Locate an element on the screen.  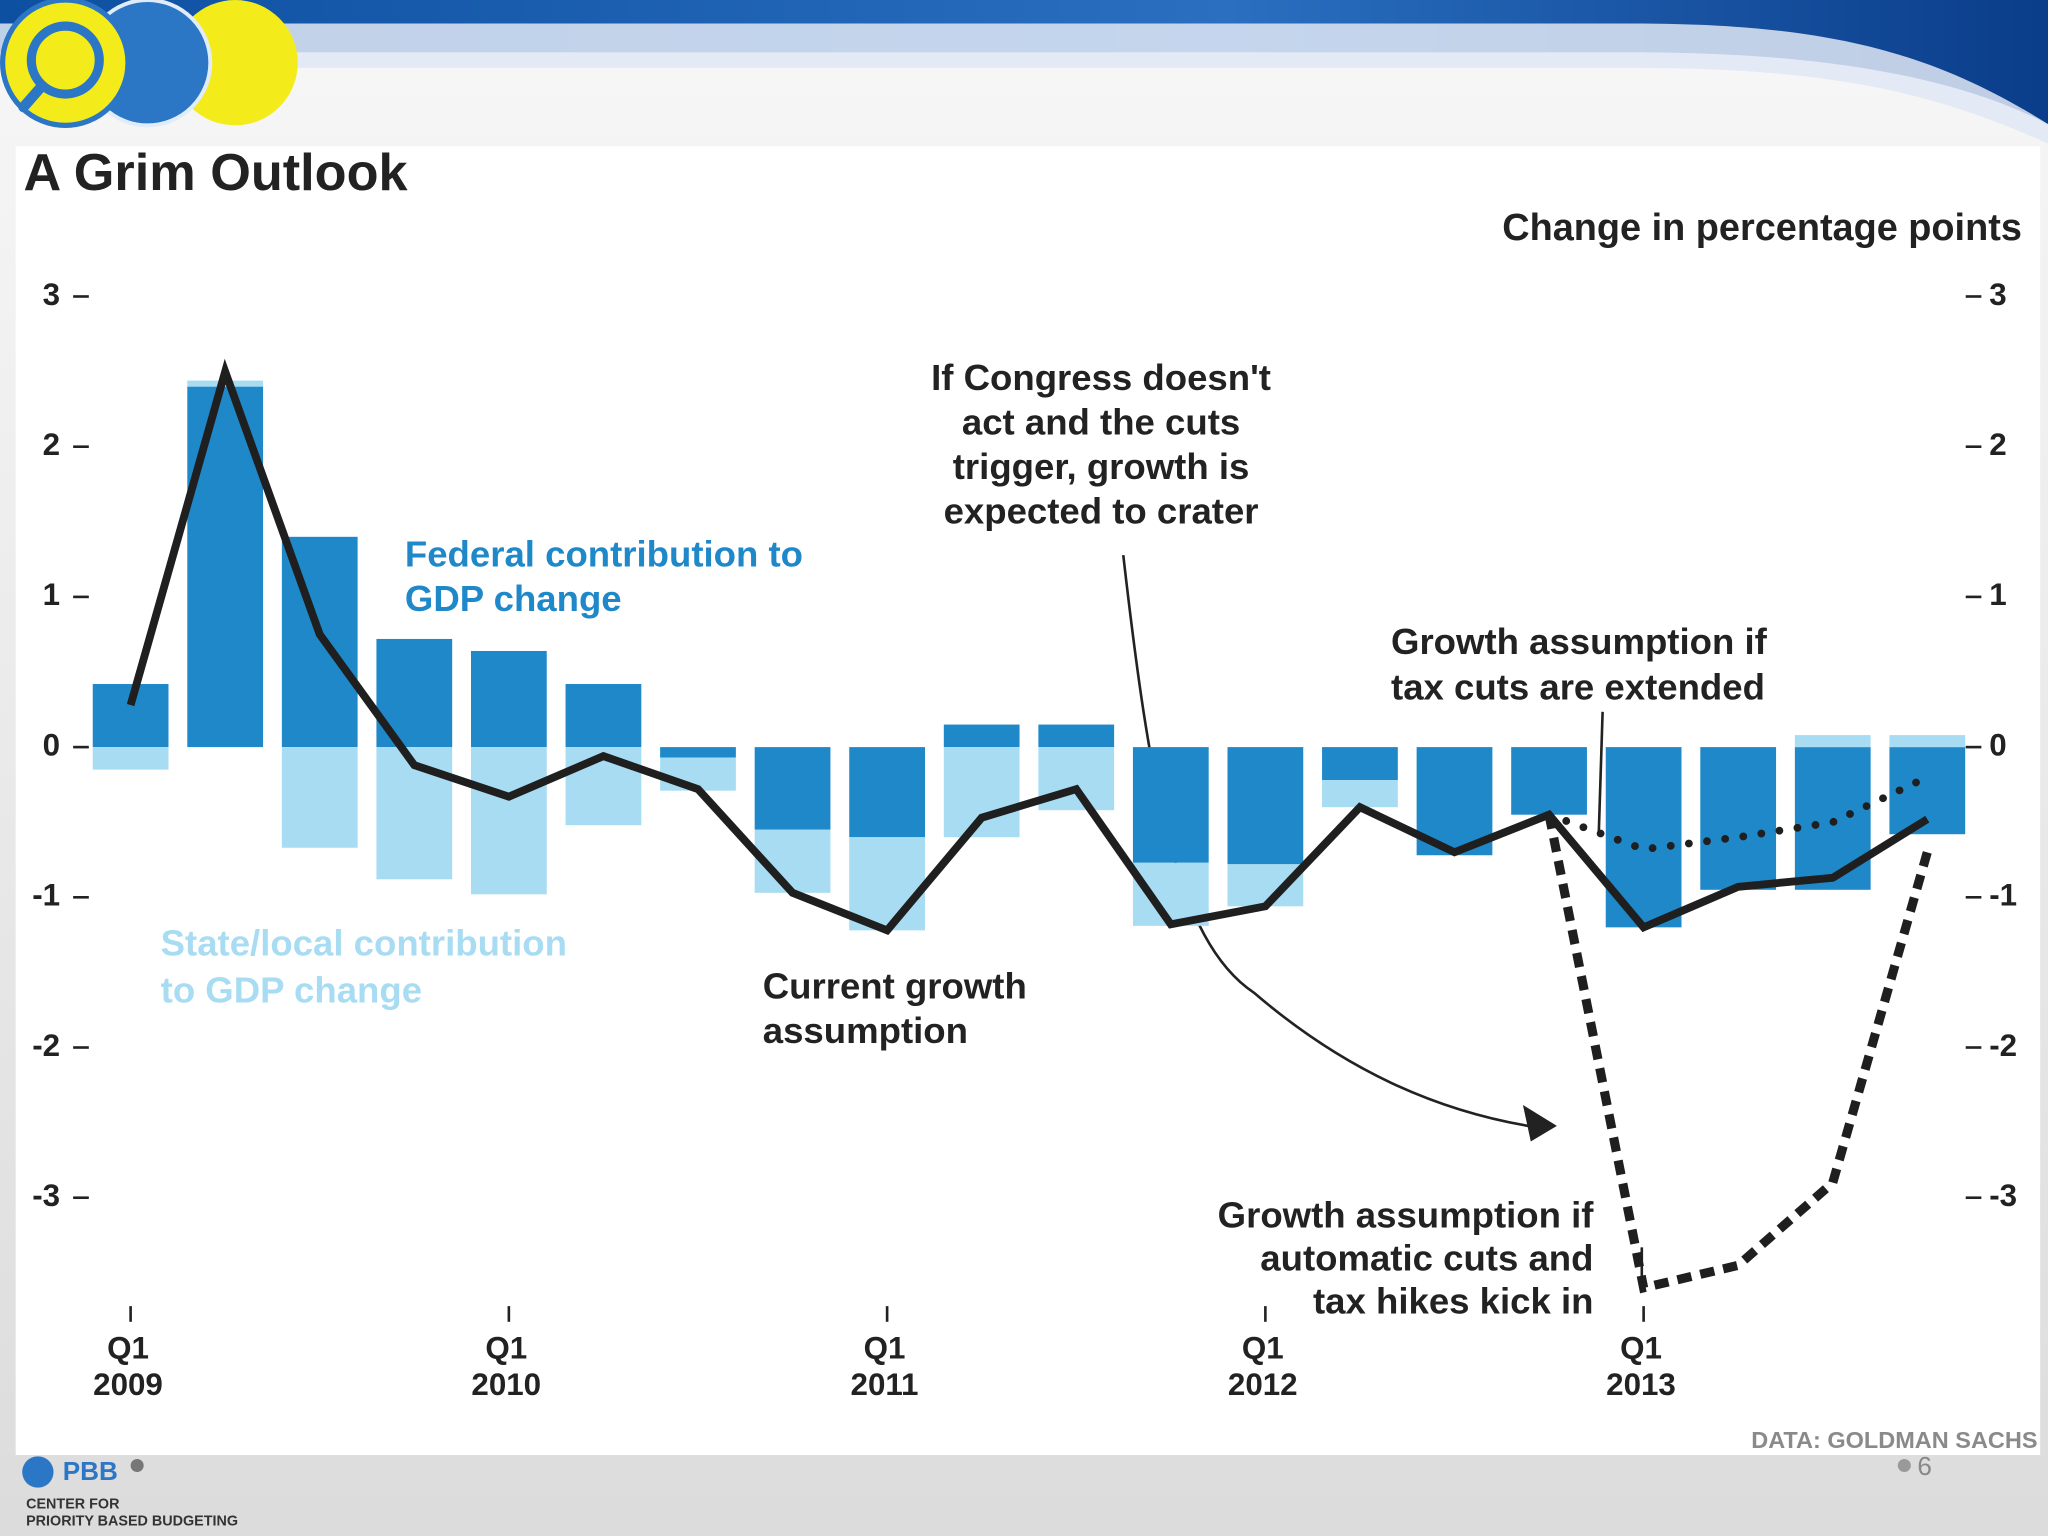
series-label: Federal contribution to GDP change is located at coordinates (604, 575).